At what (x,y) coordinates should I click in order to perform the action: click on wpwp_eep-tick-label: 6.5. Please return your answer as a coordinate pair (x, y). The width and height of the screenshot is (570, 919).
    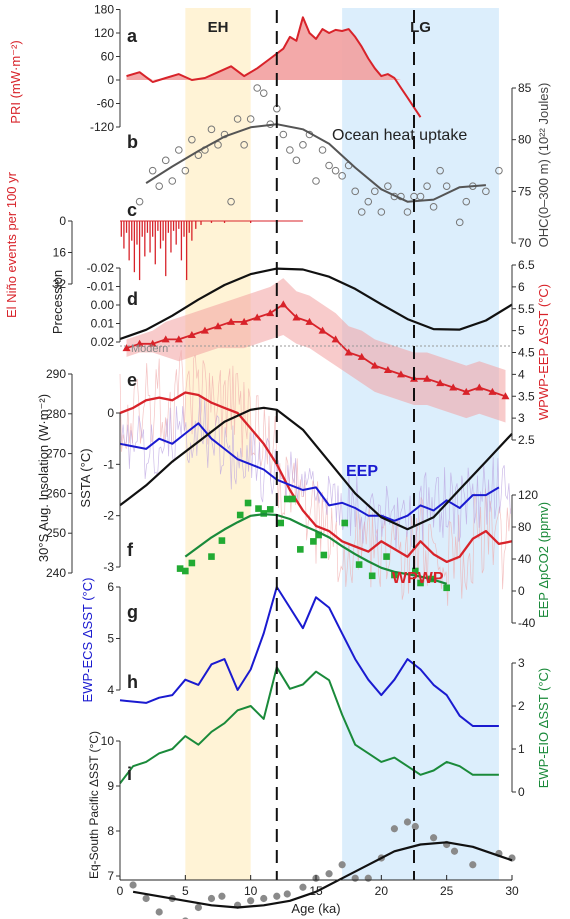
    Looking at the image, I should click on (526, 265).